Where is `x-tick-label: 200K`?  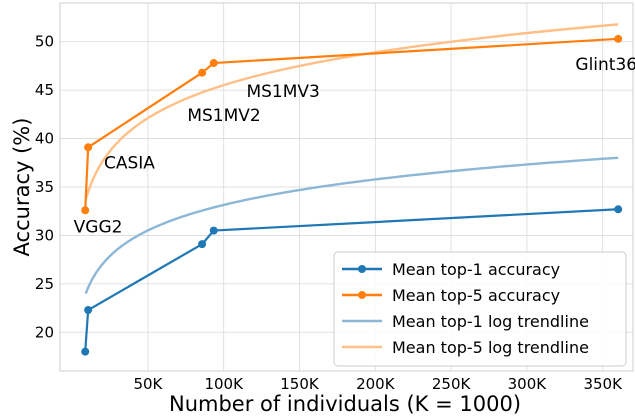
x-tick-label: 200K is located at coordinates (376, 384).